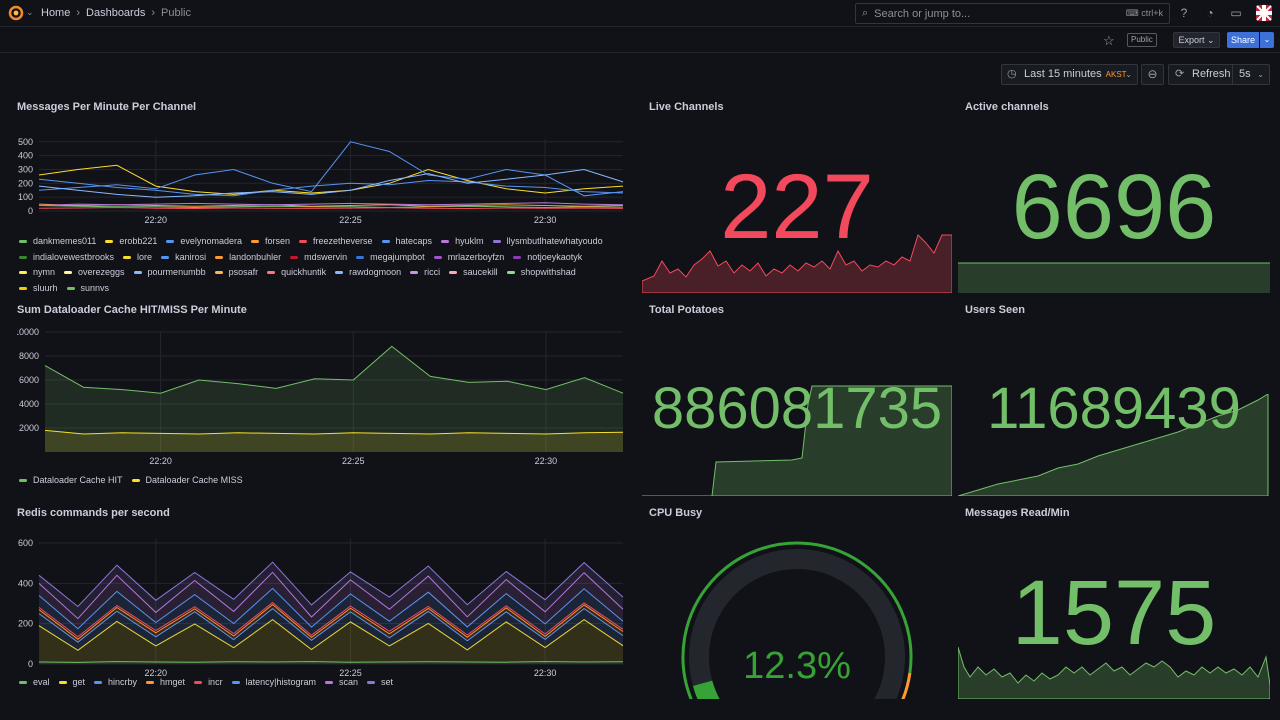  What do you see at coordinates (473, 273) in the screenshot?
I see `legend-item: saucekill` at bounding box center [473, 273].